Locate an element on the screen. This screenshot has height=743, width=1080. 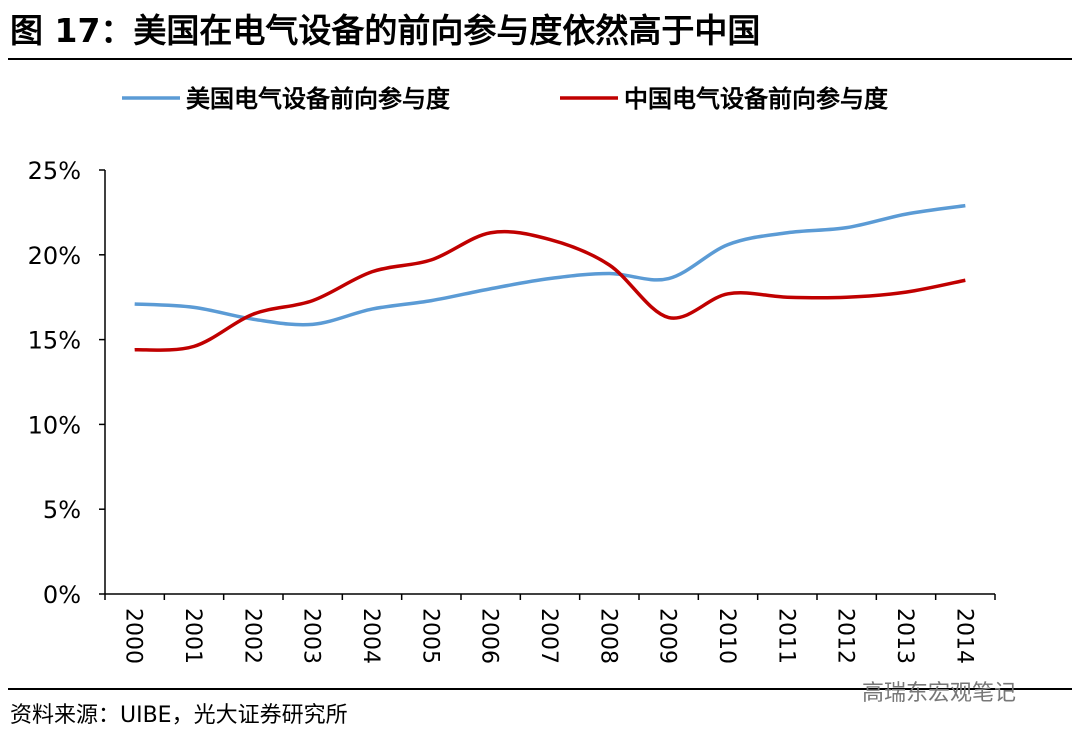
x-tick-label: 2008 is located at coordinates (607, 636).